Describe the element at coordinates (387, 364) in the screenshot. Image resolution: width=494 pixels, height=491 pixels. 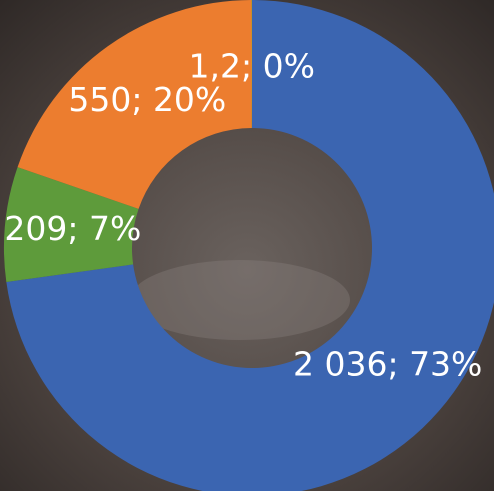
I see `data-label: 2 036; 73%` at that location.